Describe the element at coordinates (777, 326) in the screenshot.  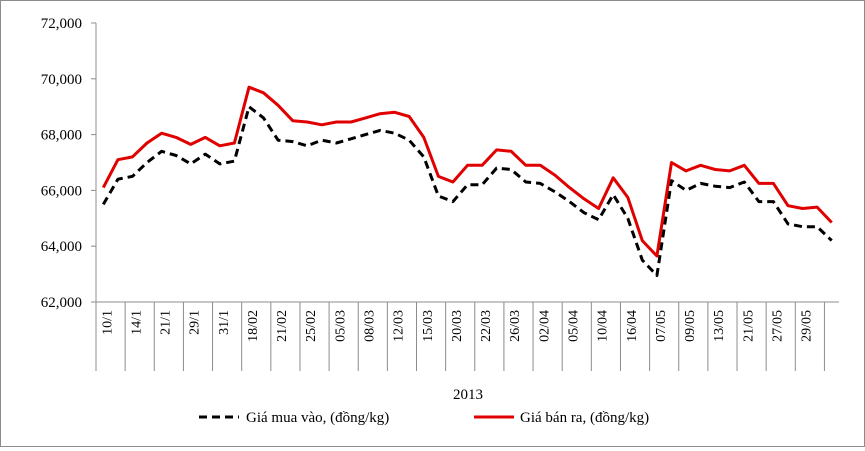
I see `x-tick-label: 27/05` at that location.